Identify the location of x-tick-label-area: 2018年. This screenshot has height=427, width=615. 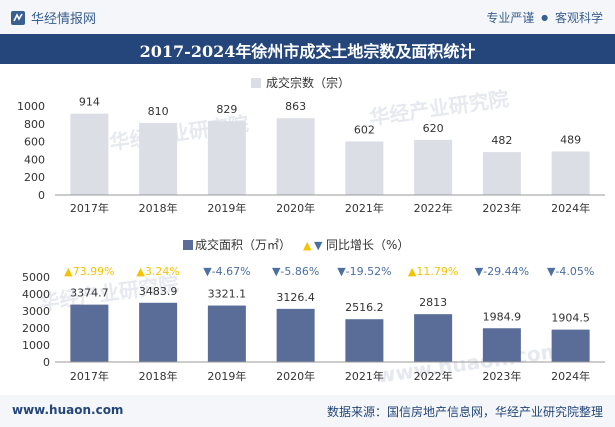
(158, 376).